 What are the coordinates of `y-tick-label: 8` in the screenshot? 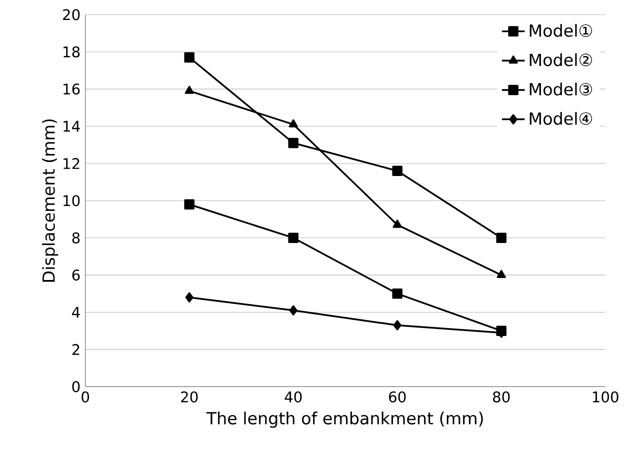 It's located at (76, 238).